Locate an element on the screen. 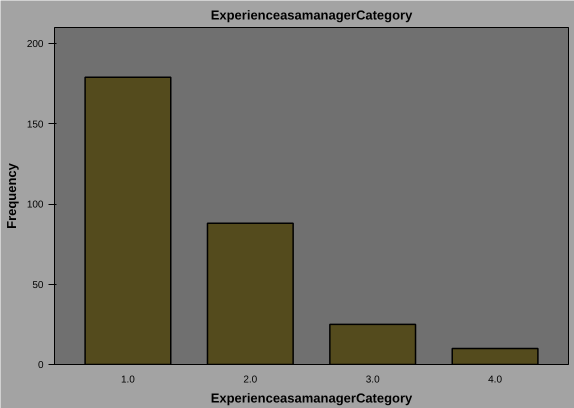 The height and width of the screenshot is (408, 574). y-tick-label: 200 is located at coordinates (35, 44).